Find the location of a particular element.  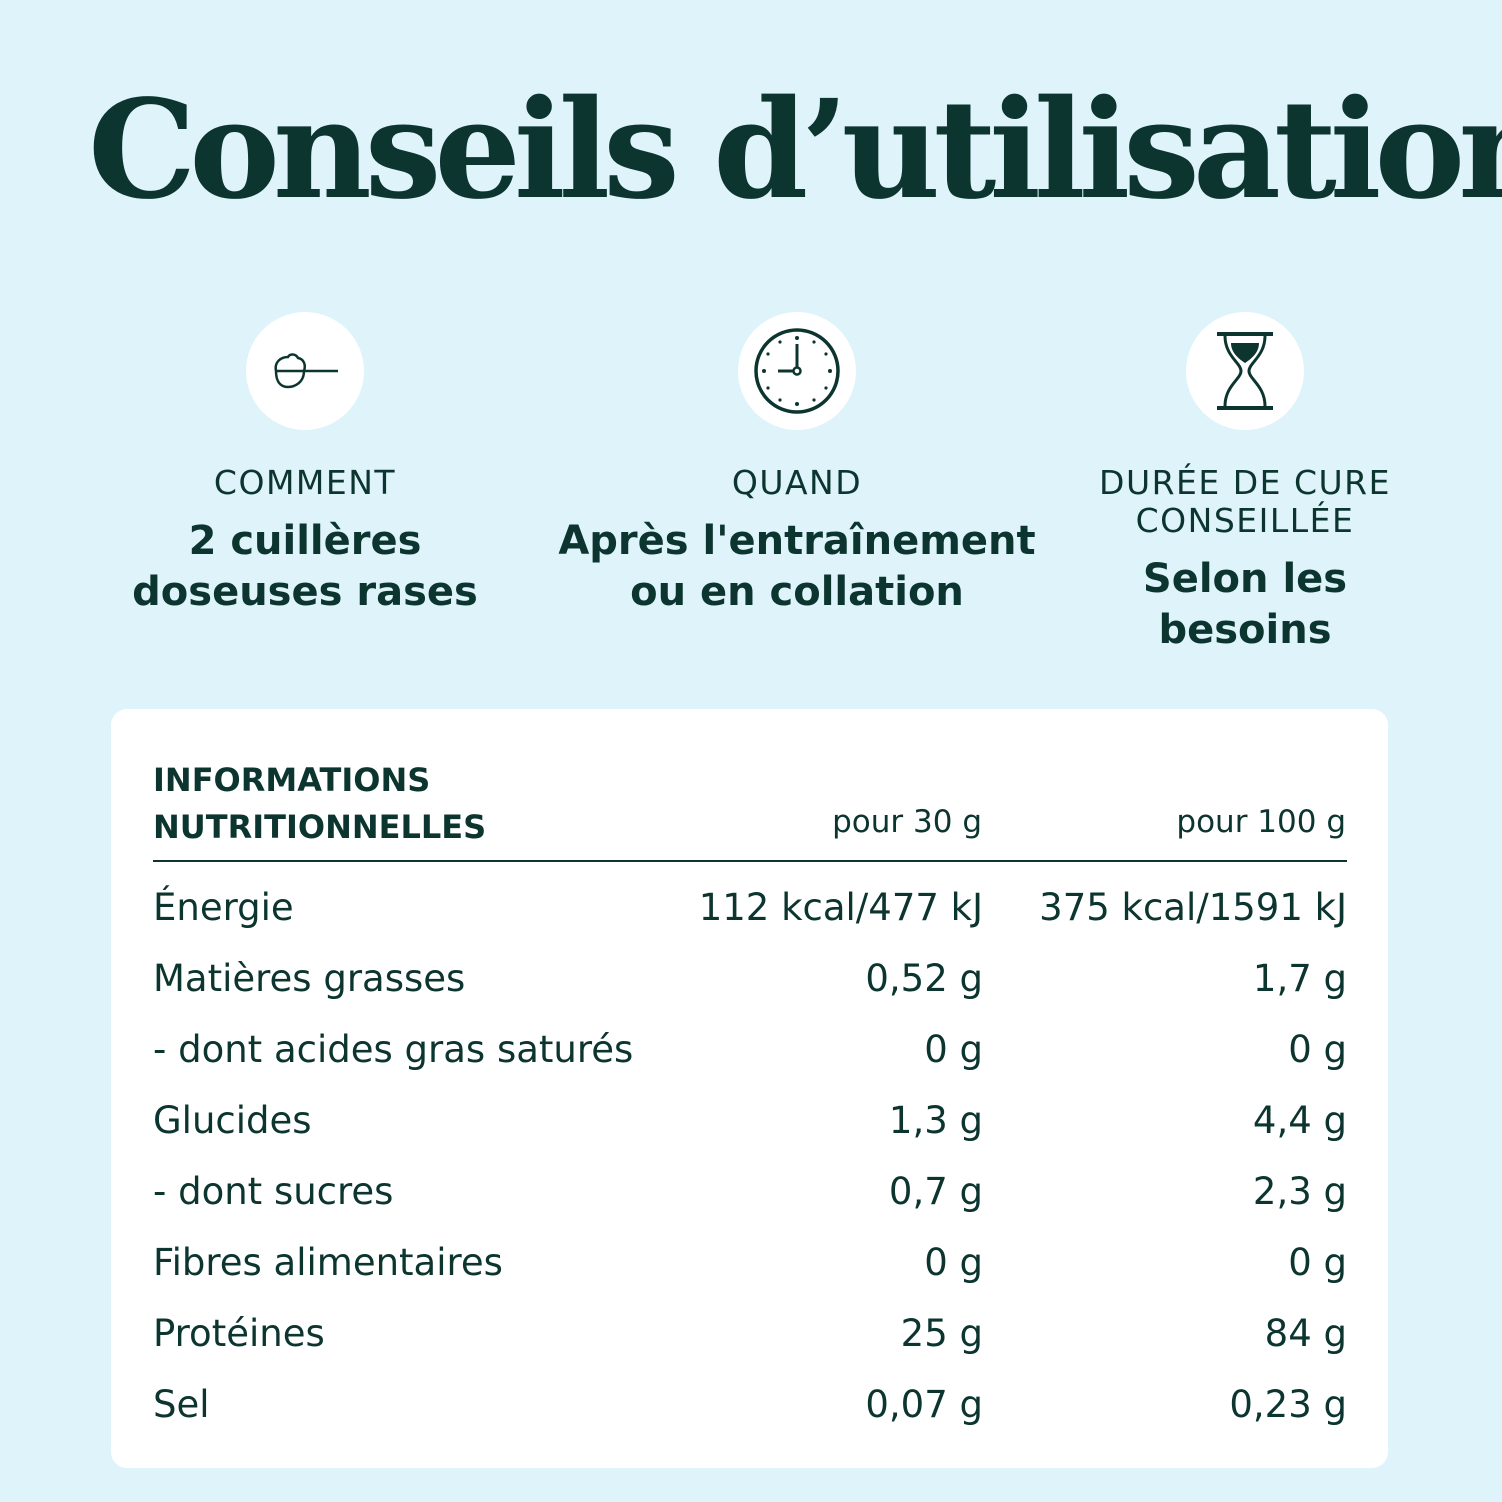

label-line: CONSEILLÉE is located at coordinates (1245, 520).